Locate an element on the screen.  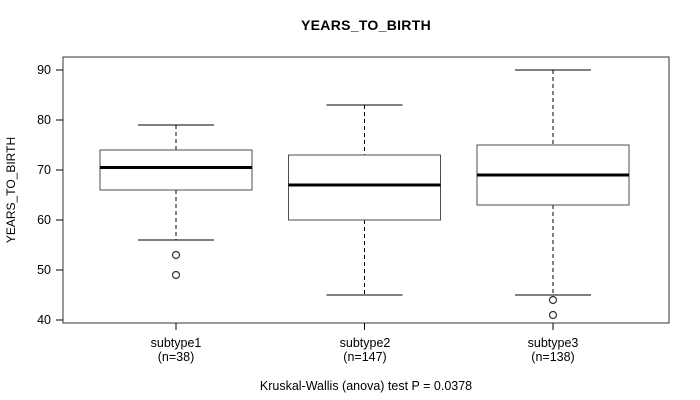
group-name: subtype2 is located at coordinates (365, 343).